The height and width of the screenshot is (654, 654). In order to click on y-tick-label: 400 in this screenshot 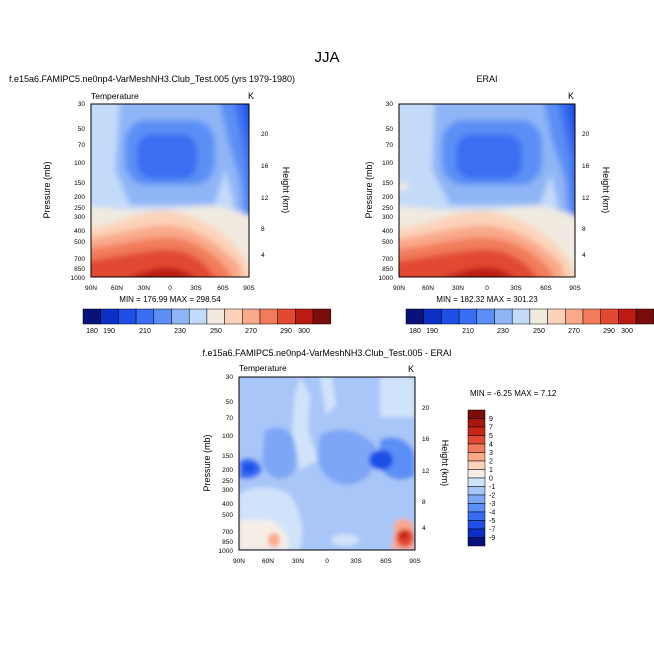, I will do `click(227, 504)`.